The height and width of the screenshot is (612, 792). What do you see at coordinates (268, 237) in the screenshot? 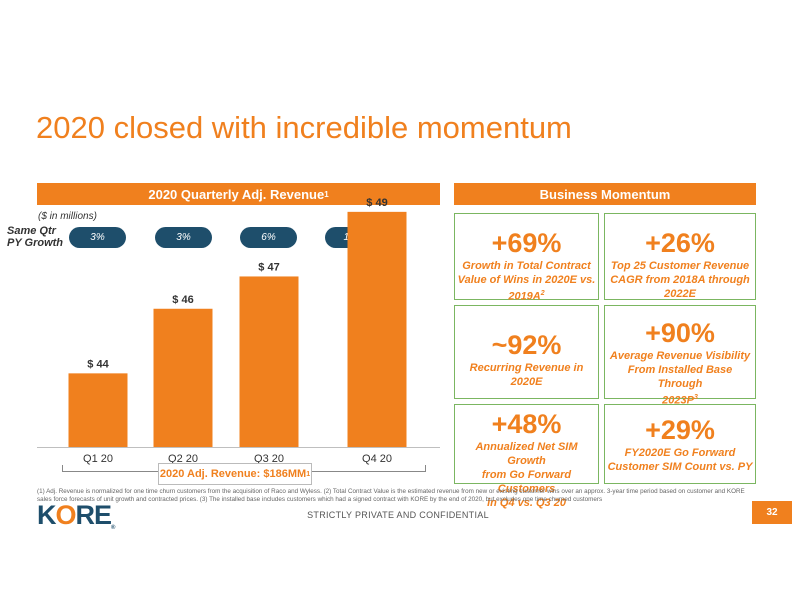
I see `growth-pill-q3: 6%` at bounding box center [268, 237].